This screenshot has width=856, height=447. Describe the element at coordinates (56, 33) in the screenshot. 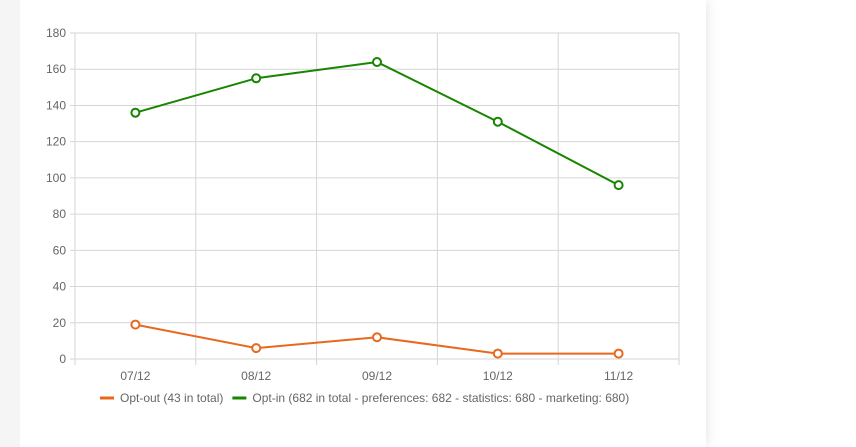

I see `y-tick-label: 180` at that location.